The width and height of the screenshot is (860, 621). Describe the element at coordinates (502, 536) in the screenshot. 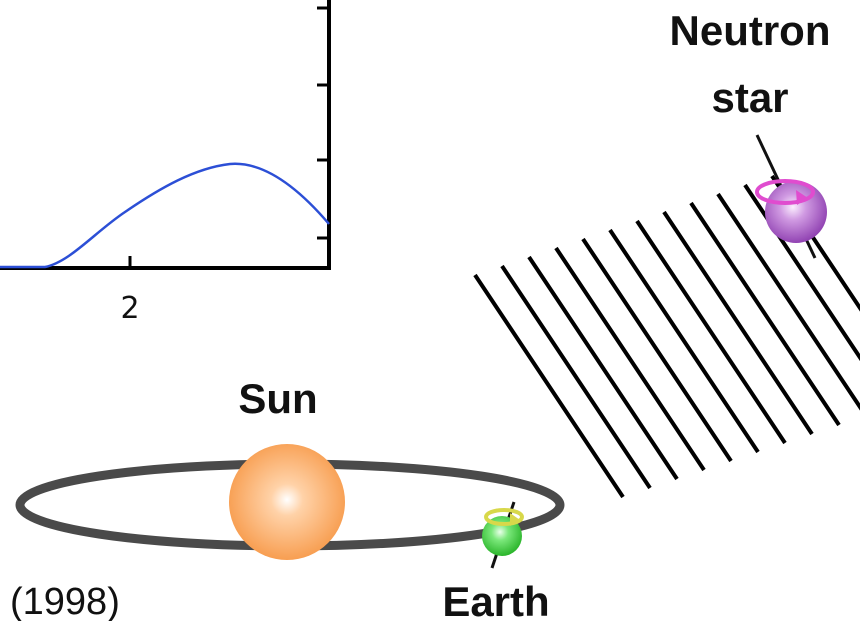

I see `earth-sphere` at that location.